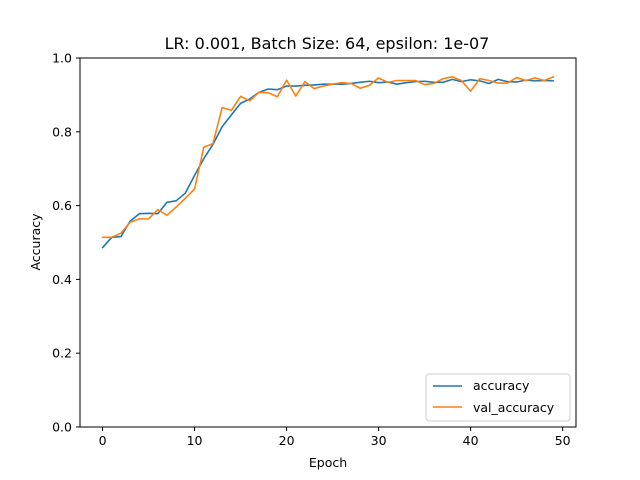 The width and height of the screenshot is (640, 480). I want to click on x-tick-label: 40, so click(471, 440).